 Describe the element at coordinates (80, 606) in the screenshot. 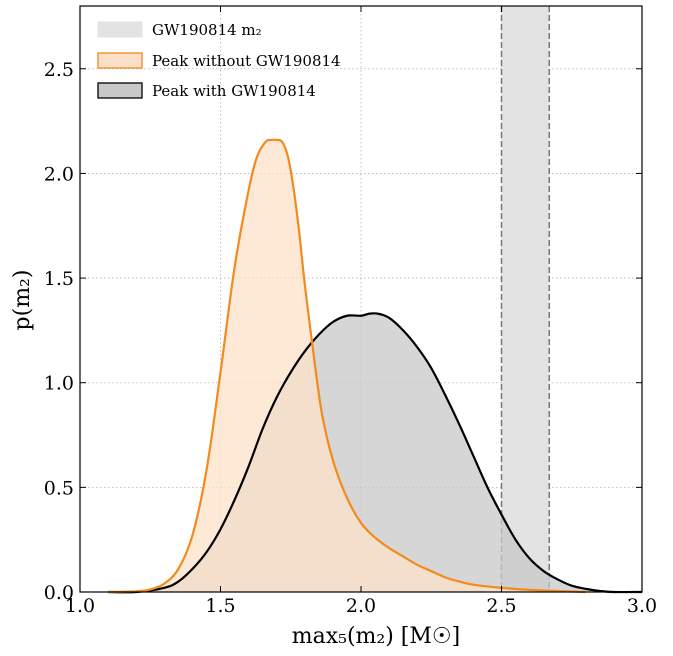

I see `x-tick-label: 1.0` at that location.